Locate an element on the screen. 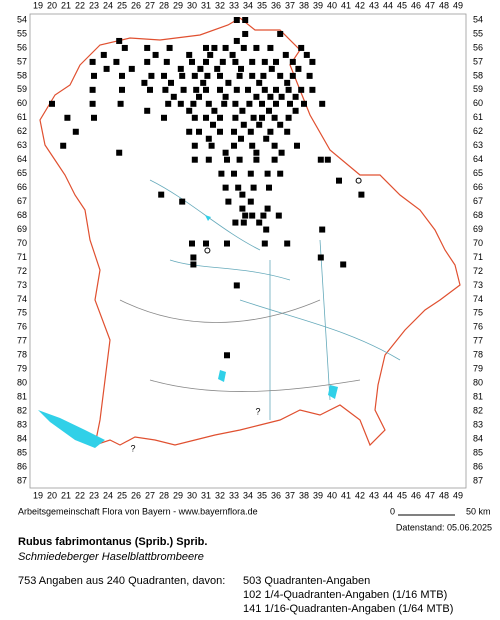  row-label: 84 is located at coordinates (478, 438).